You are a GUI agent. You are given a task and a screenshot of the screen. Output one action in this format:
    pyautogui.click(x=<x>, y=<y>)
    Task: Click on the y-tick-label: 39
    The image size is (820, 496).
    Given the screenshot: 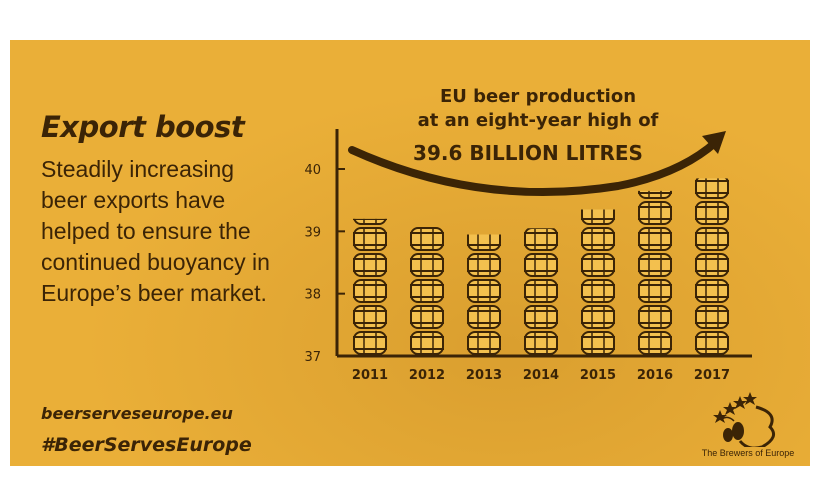 What is the action you would take?
    pyautogui.click(x=312, y=232)
    